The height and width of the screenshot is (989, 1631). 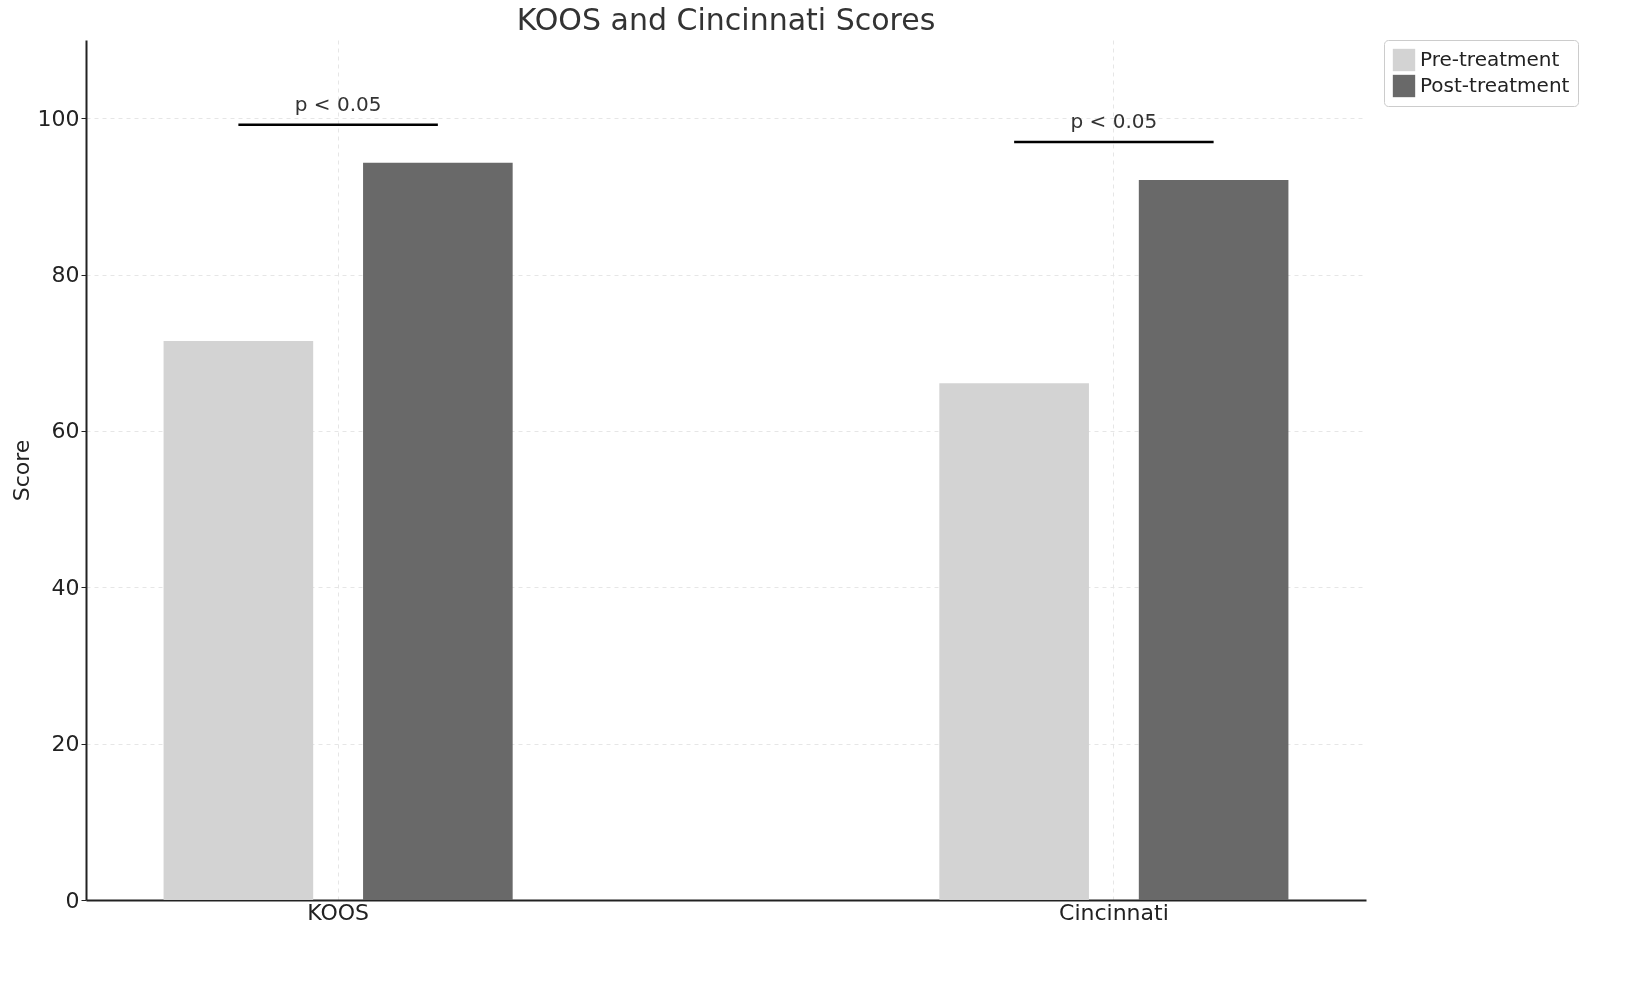 I want to click on y-tick-label: 40, so click(x=65, y=587).